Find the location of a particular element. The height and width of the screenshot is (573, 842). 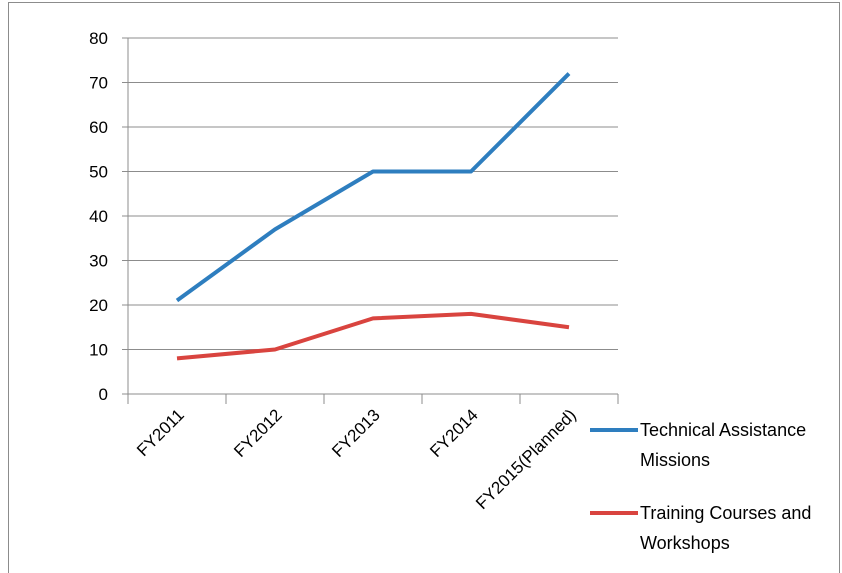

y-tick-label: 30 is located at coordinates (98, 261).